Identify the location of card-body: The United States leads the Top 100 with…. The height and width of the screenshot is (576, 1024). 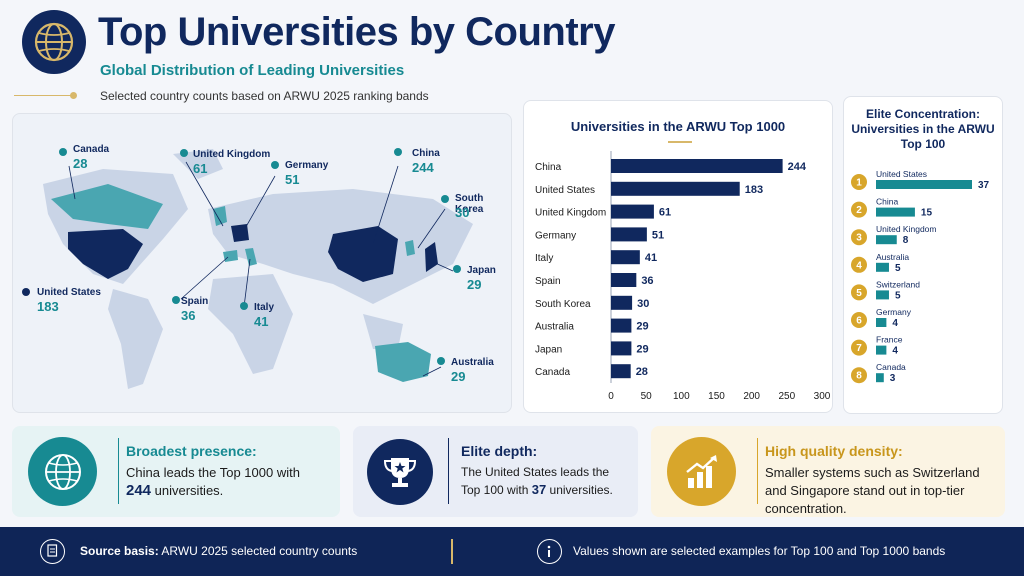
(537, 481).